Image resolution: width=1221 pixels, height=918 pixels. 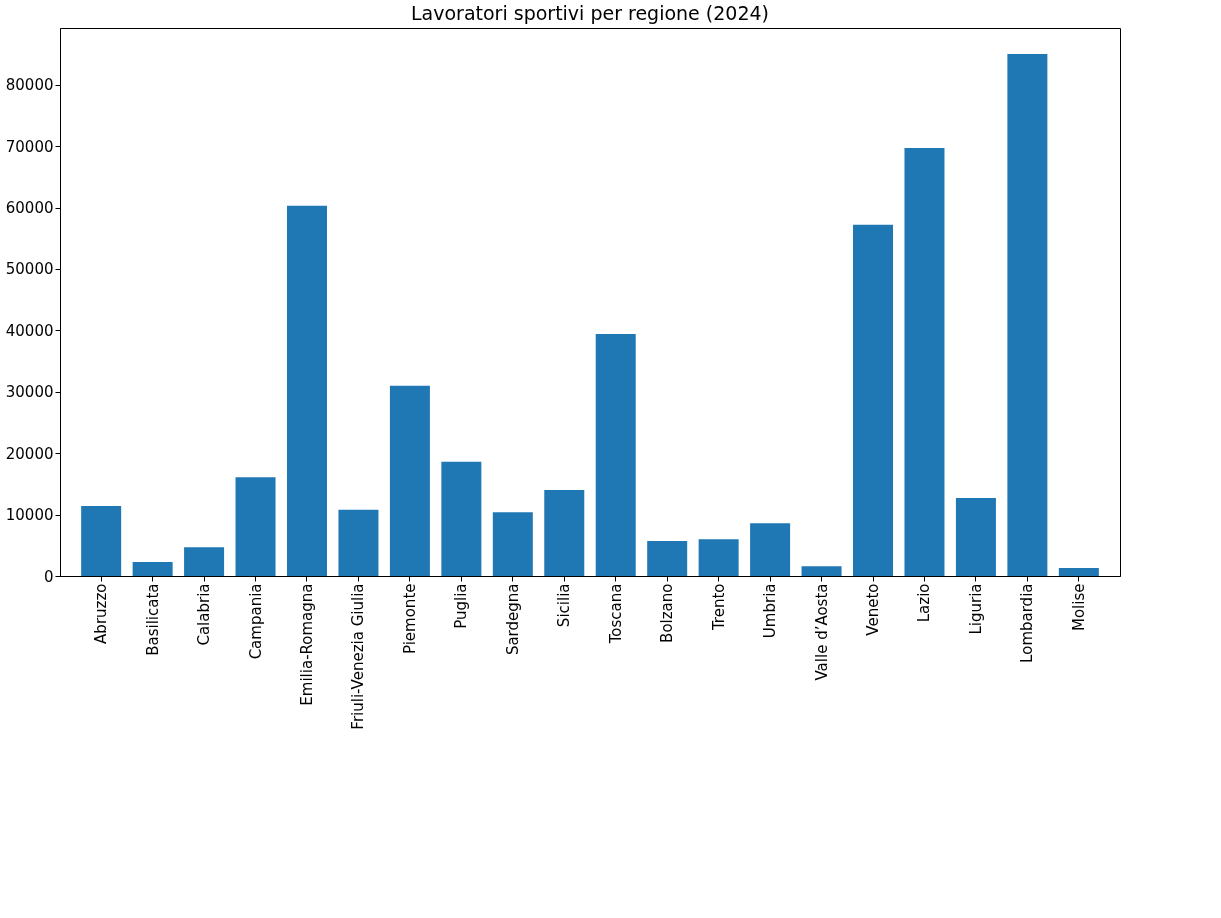 I want to click on x-tick-label: Toscana, so click(x=615, y=614).